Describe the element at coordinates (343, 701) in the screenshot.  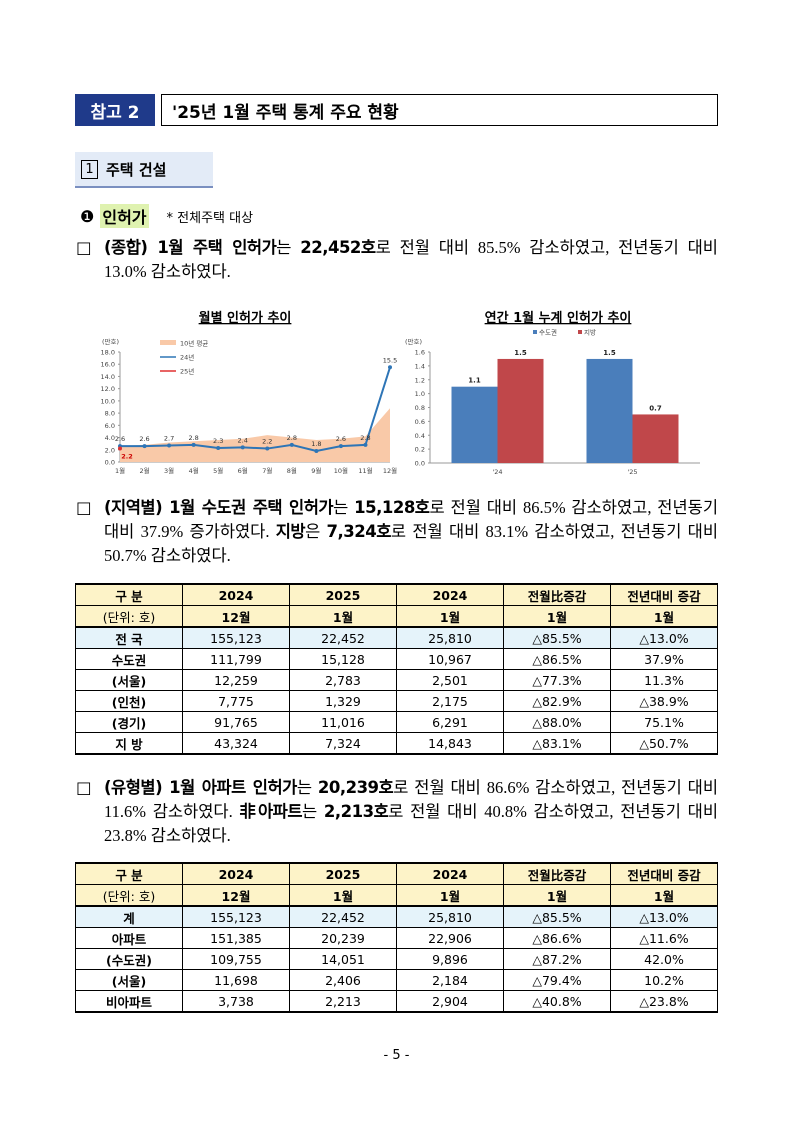
I see `cell: 1,329` at that location.